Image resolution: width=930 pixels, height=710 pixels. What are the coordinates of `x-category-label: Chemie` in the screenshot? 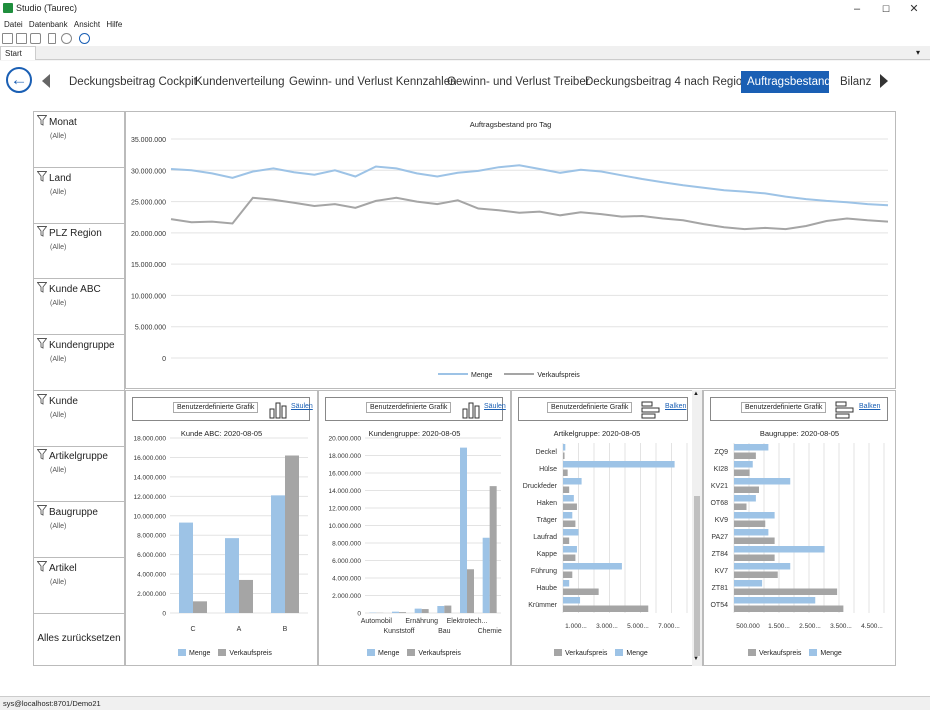 It's located at (490, 631).